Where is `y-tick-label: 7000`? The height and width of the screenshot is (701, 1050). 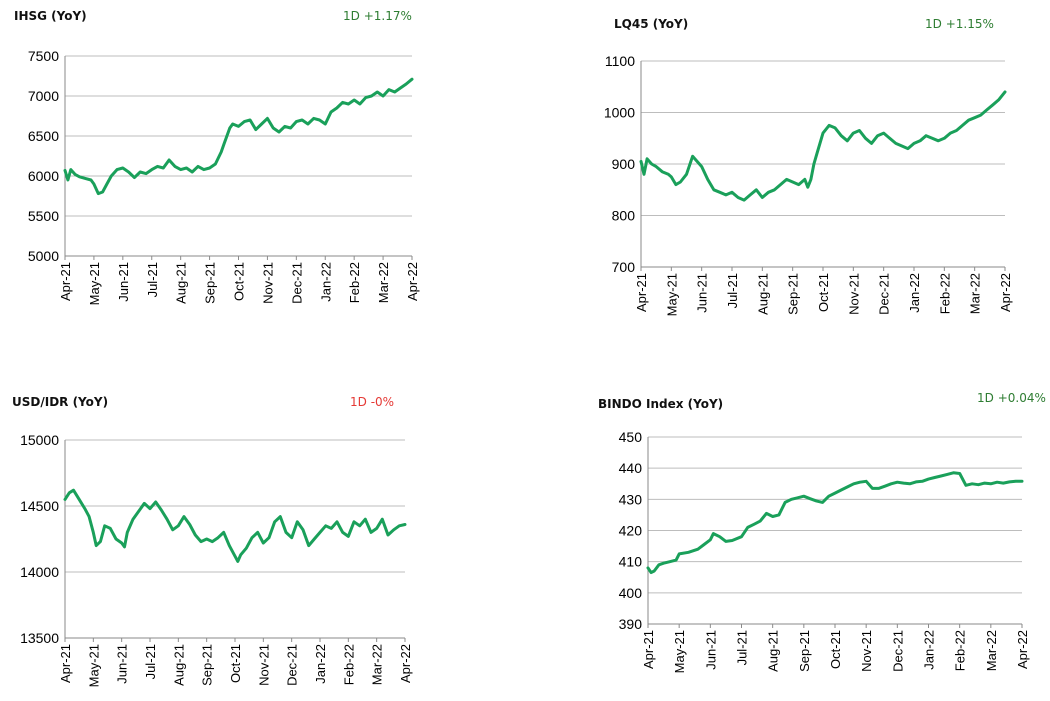
y-tick-label: 7000 is located at coordinates (43, 96).